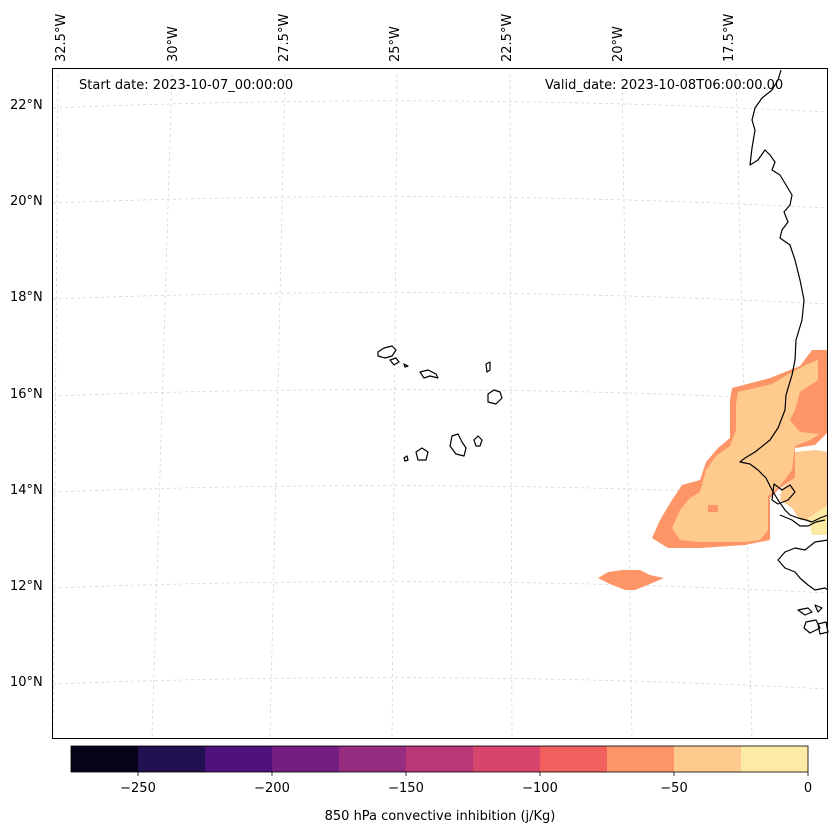 The width and height of the screenshot is (837, 836). What do you see at coordinates (746, 451) in the screenshot?
I see `cin-region-main-inner` at bounding box center [746, 451].